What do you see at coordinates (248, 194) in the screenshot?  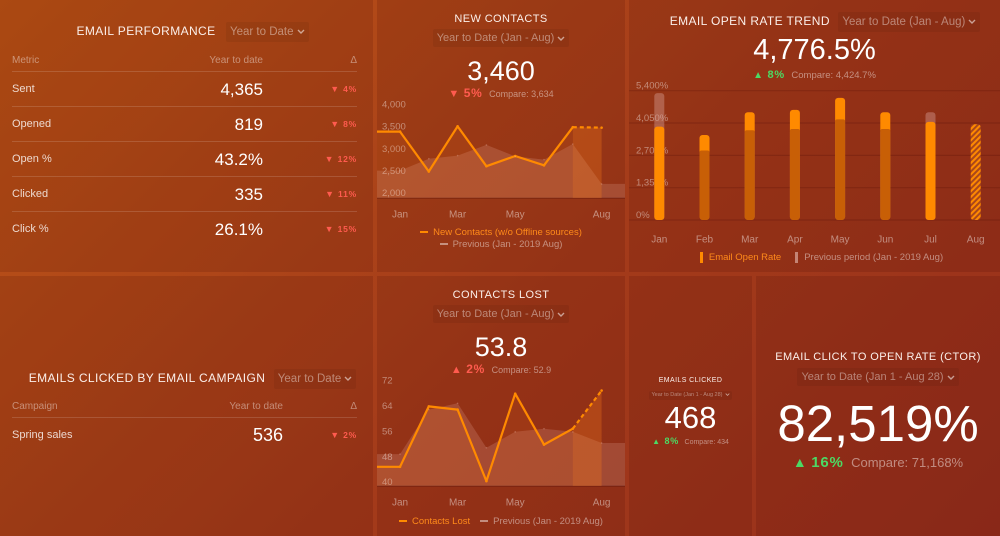 I see `metric-value: 335` at bounding box center [248, 194].